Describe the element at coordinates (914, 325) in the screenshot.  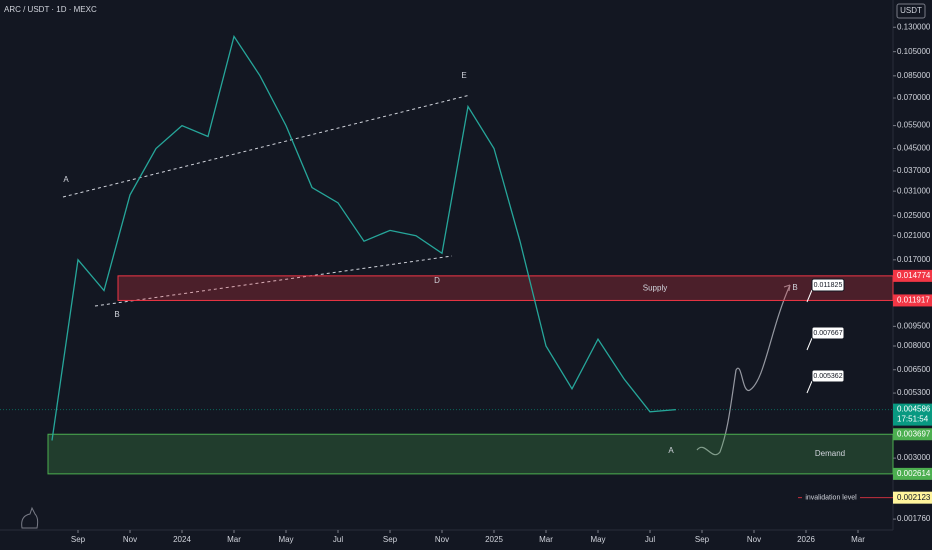
I see `y-tick-label: 0.009500` at that location.